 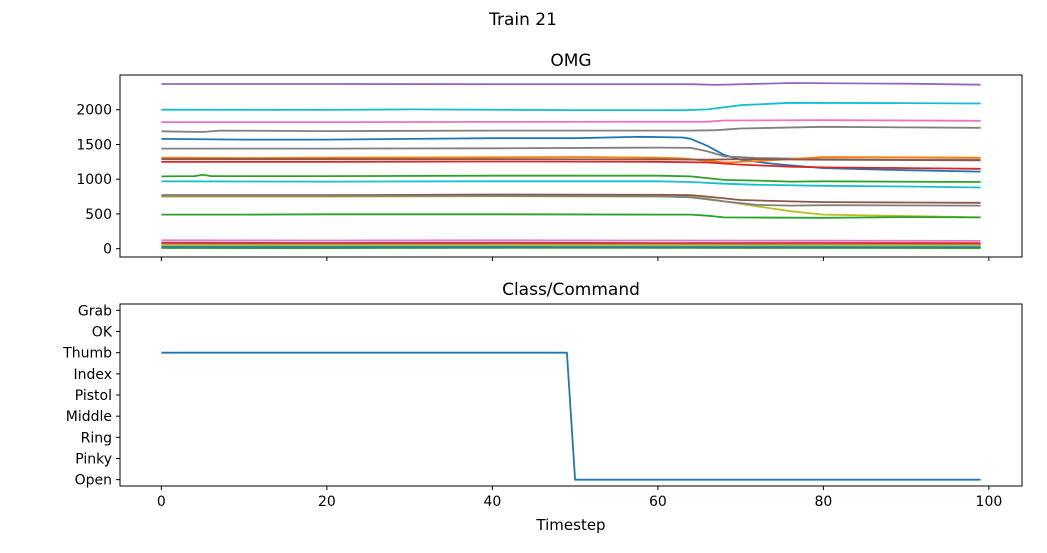 What do you see at coordinates (95, 311) in the screenshot?
I see `y-tick-label: Grab` at bounding box center [95, 311].